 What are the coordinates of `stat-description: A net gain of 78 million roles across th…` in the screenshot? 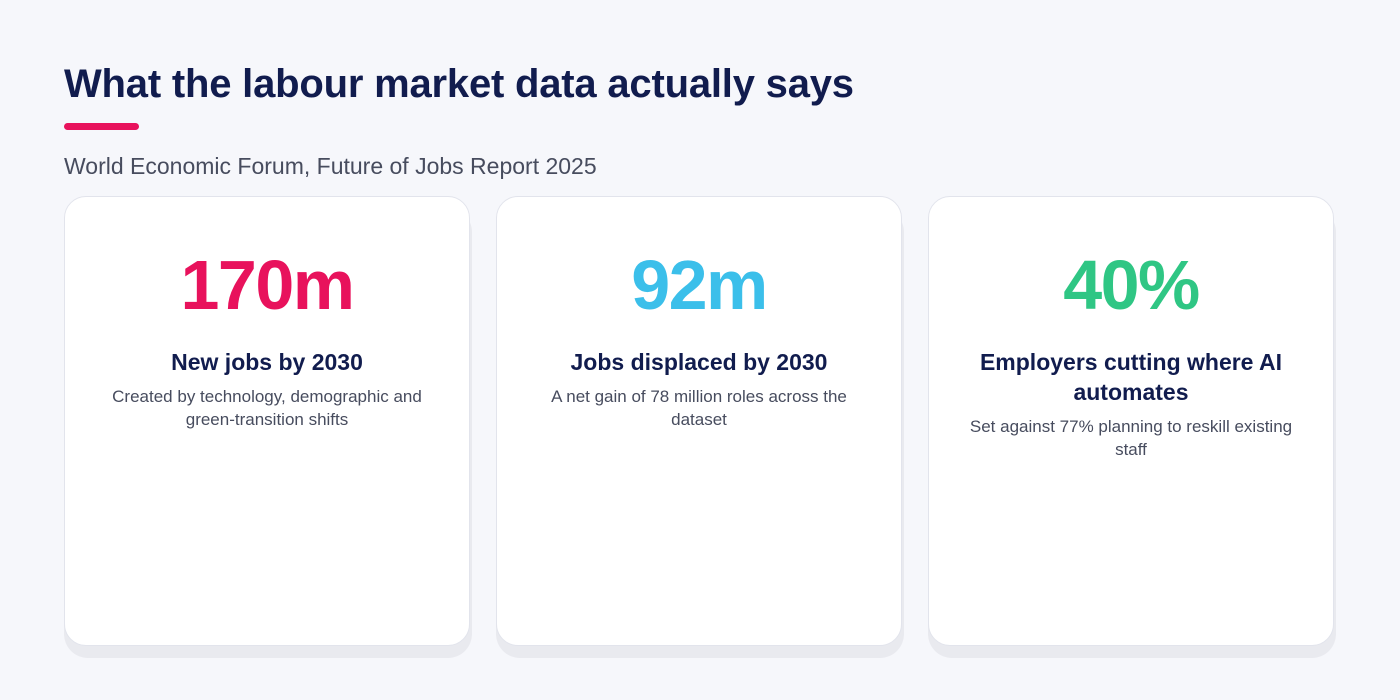 It's located at (699, 408).